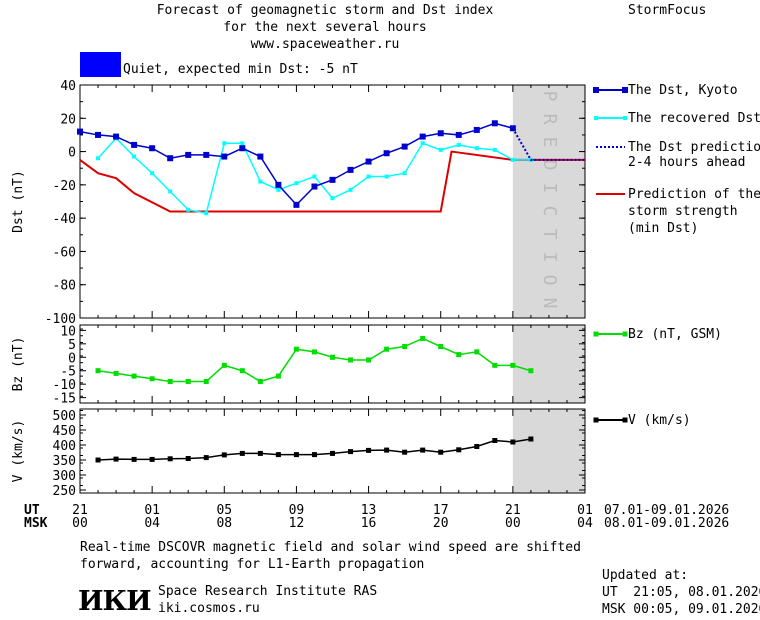  Describe the element at coordinates (209, 608) in the screenshot. I see `institute-site: iki.cosmos.ru` at that location.